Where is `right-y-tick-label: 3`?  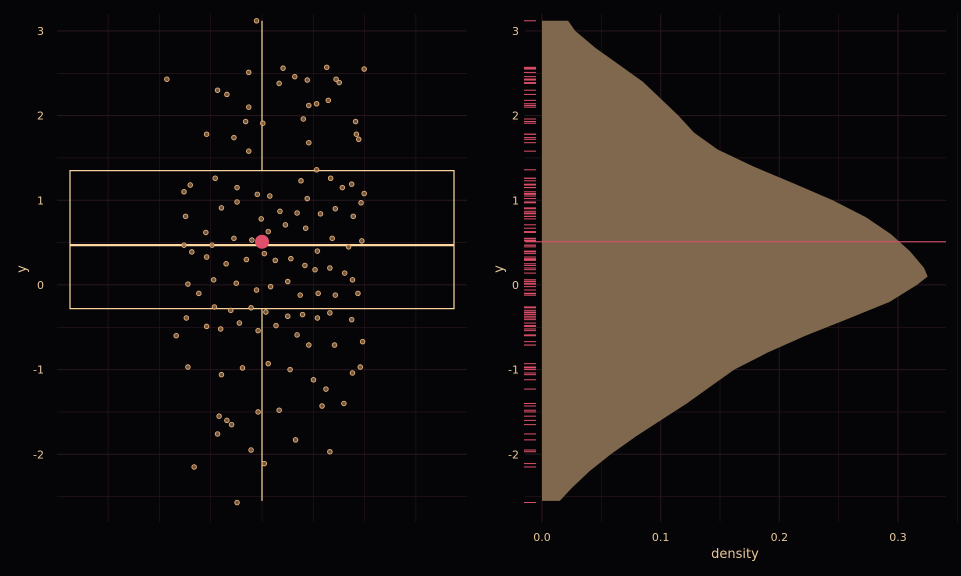
right-y-tick-label: 3 is located at coordinates (515, 31).